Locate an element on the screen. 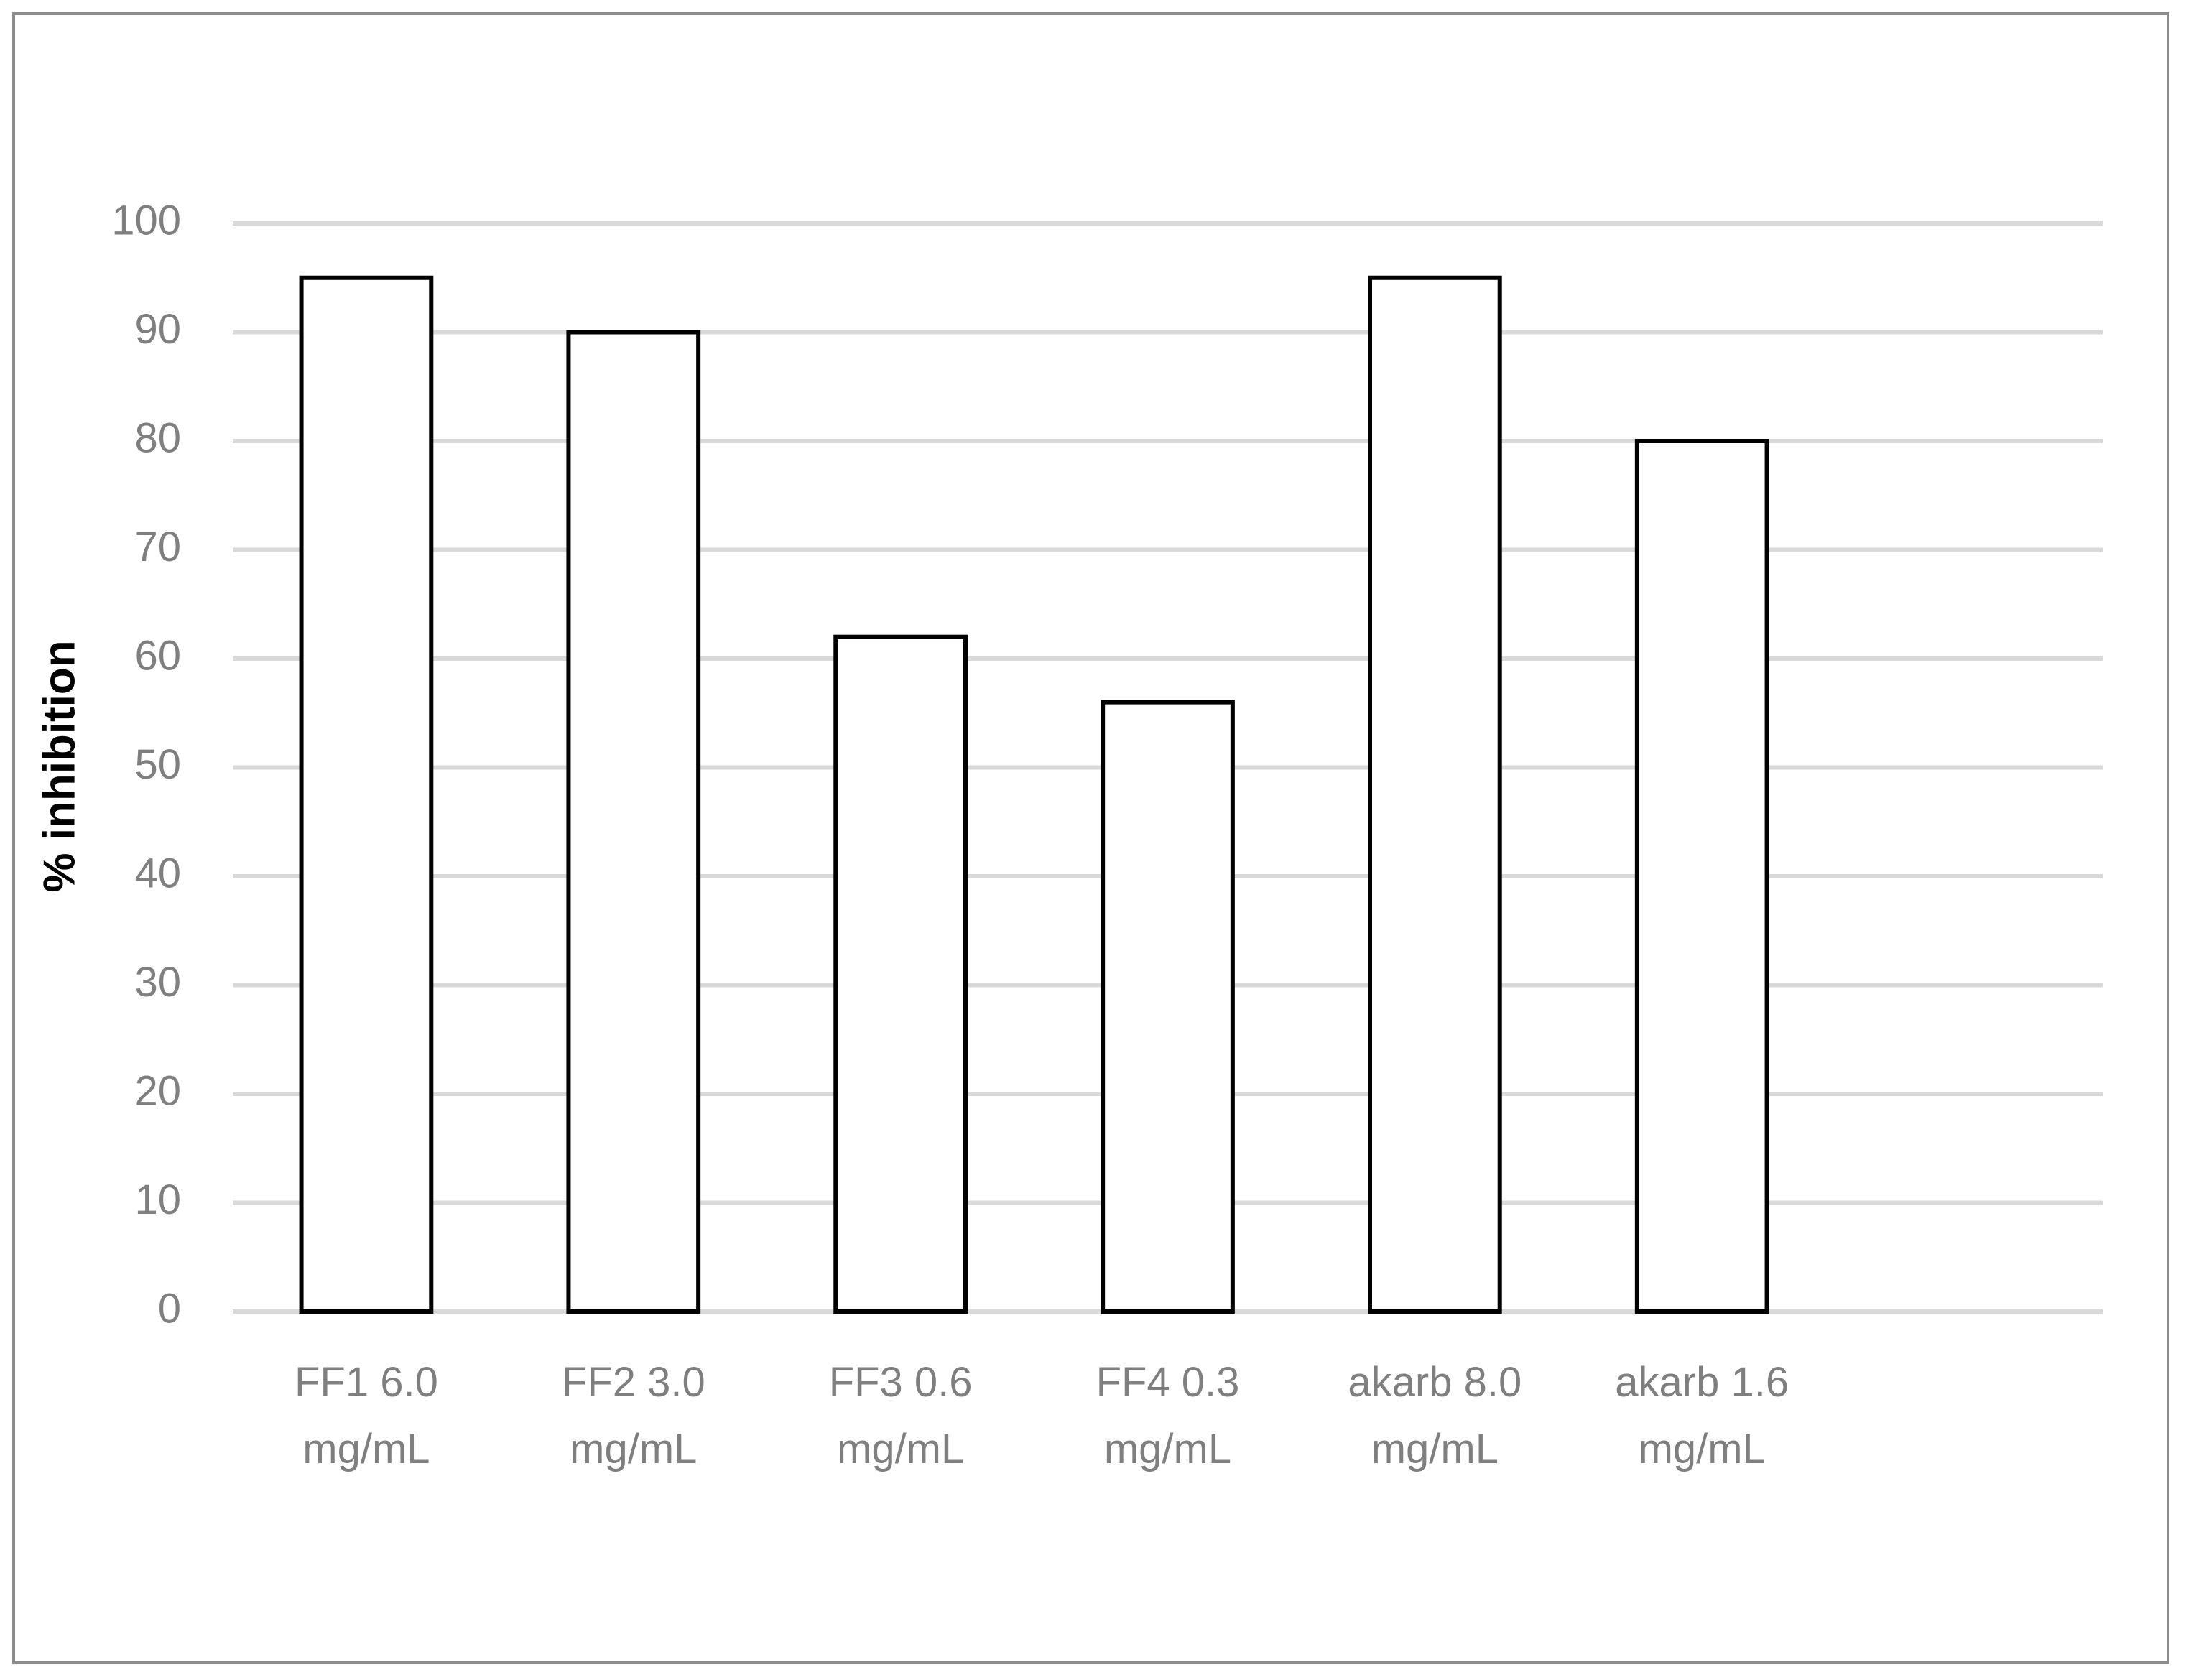 This screenshot has width=2186, height=1680. y-tick-label: 70 is located at coordinates (157, 547).